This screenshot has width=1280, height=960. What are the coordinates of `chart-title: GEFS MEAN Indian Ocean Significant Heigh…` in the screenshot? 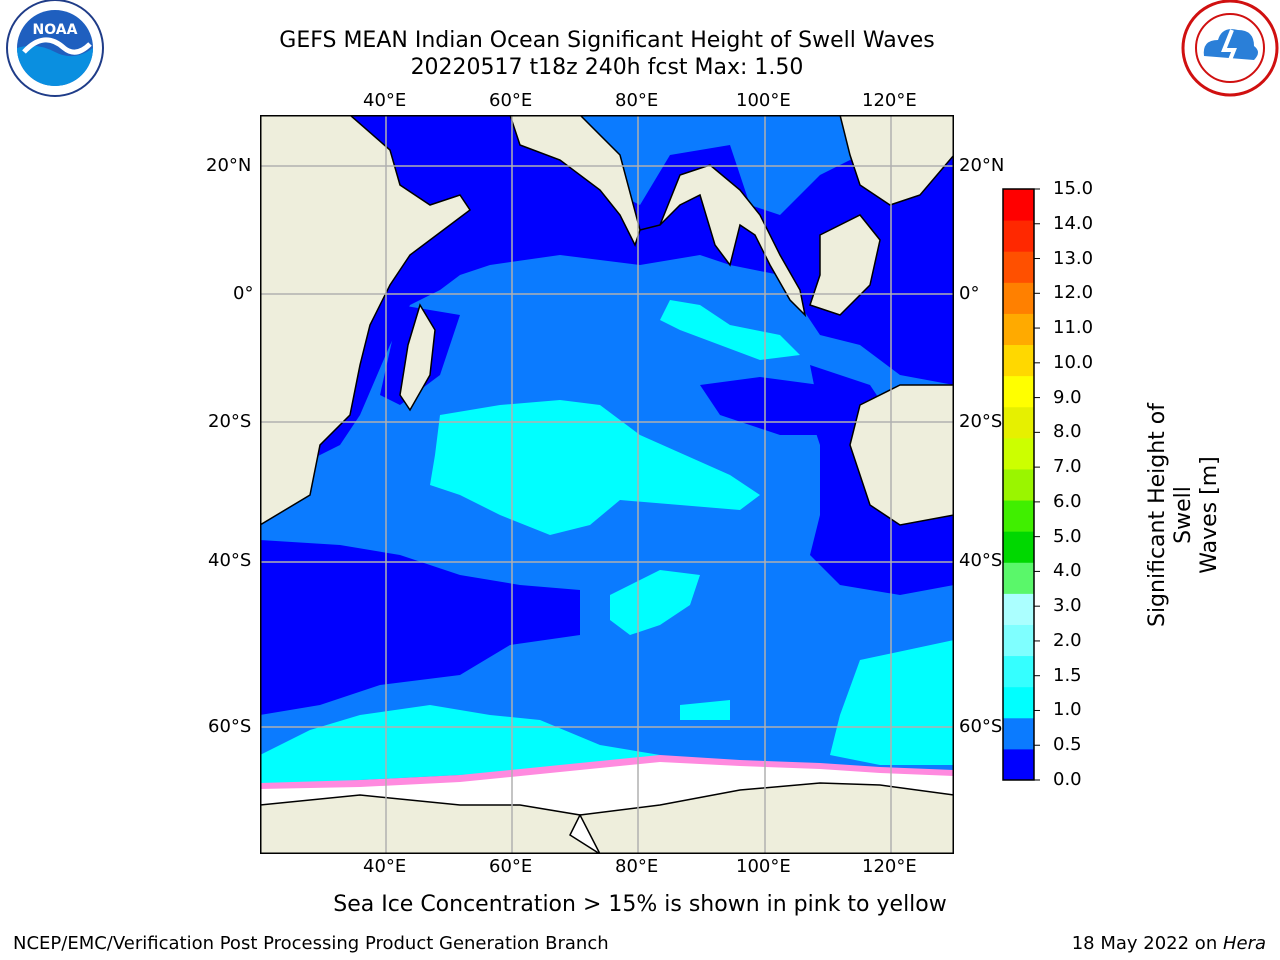 It's located at (607, 40).